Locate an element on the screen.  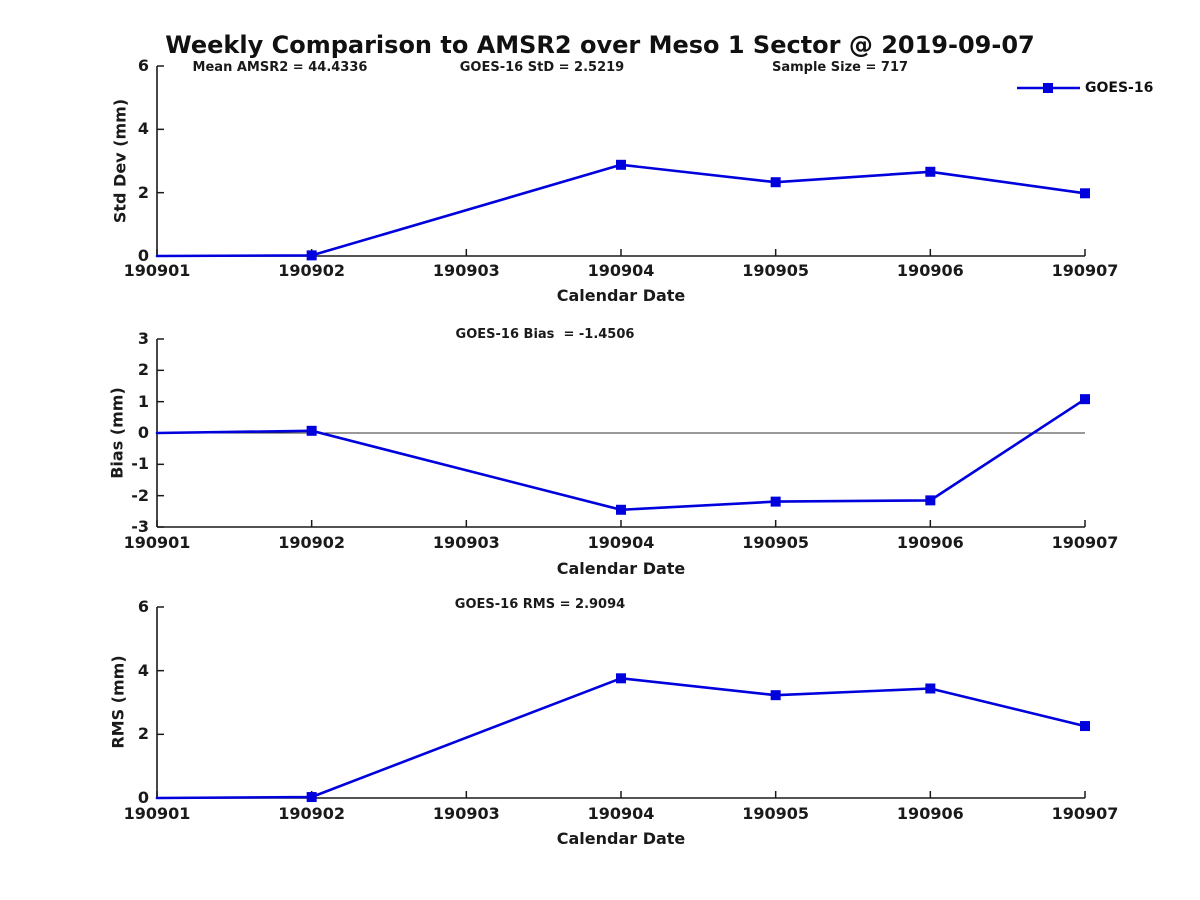
y-tick-label: -3 is located at coordinates (140, 526).